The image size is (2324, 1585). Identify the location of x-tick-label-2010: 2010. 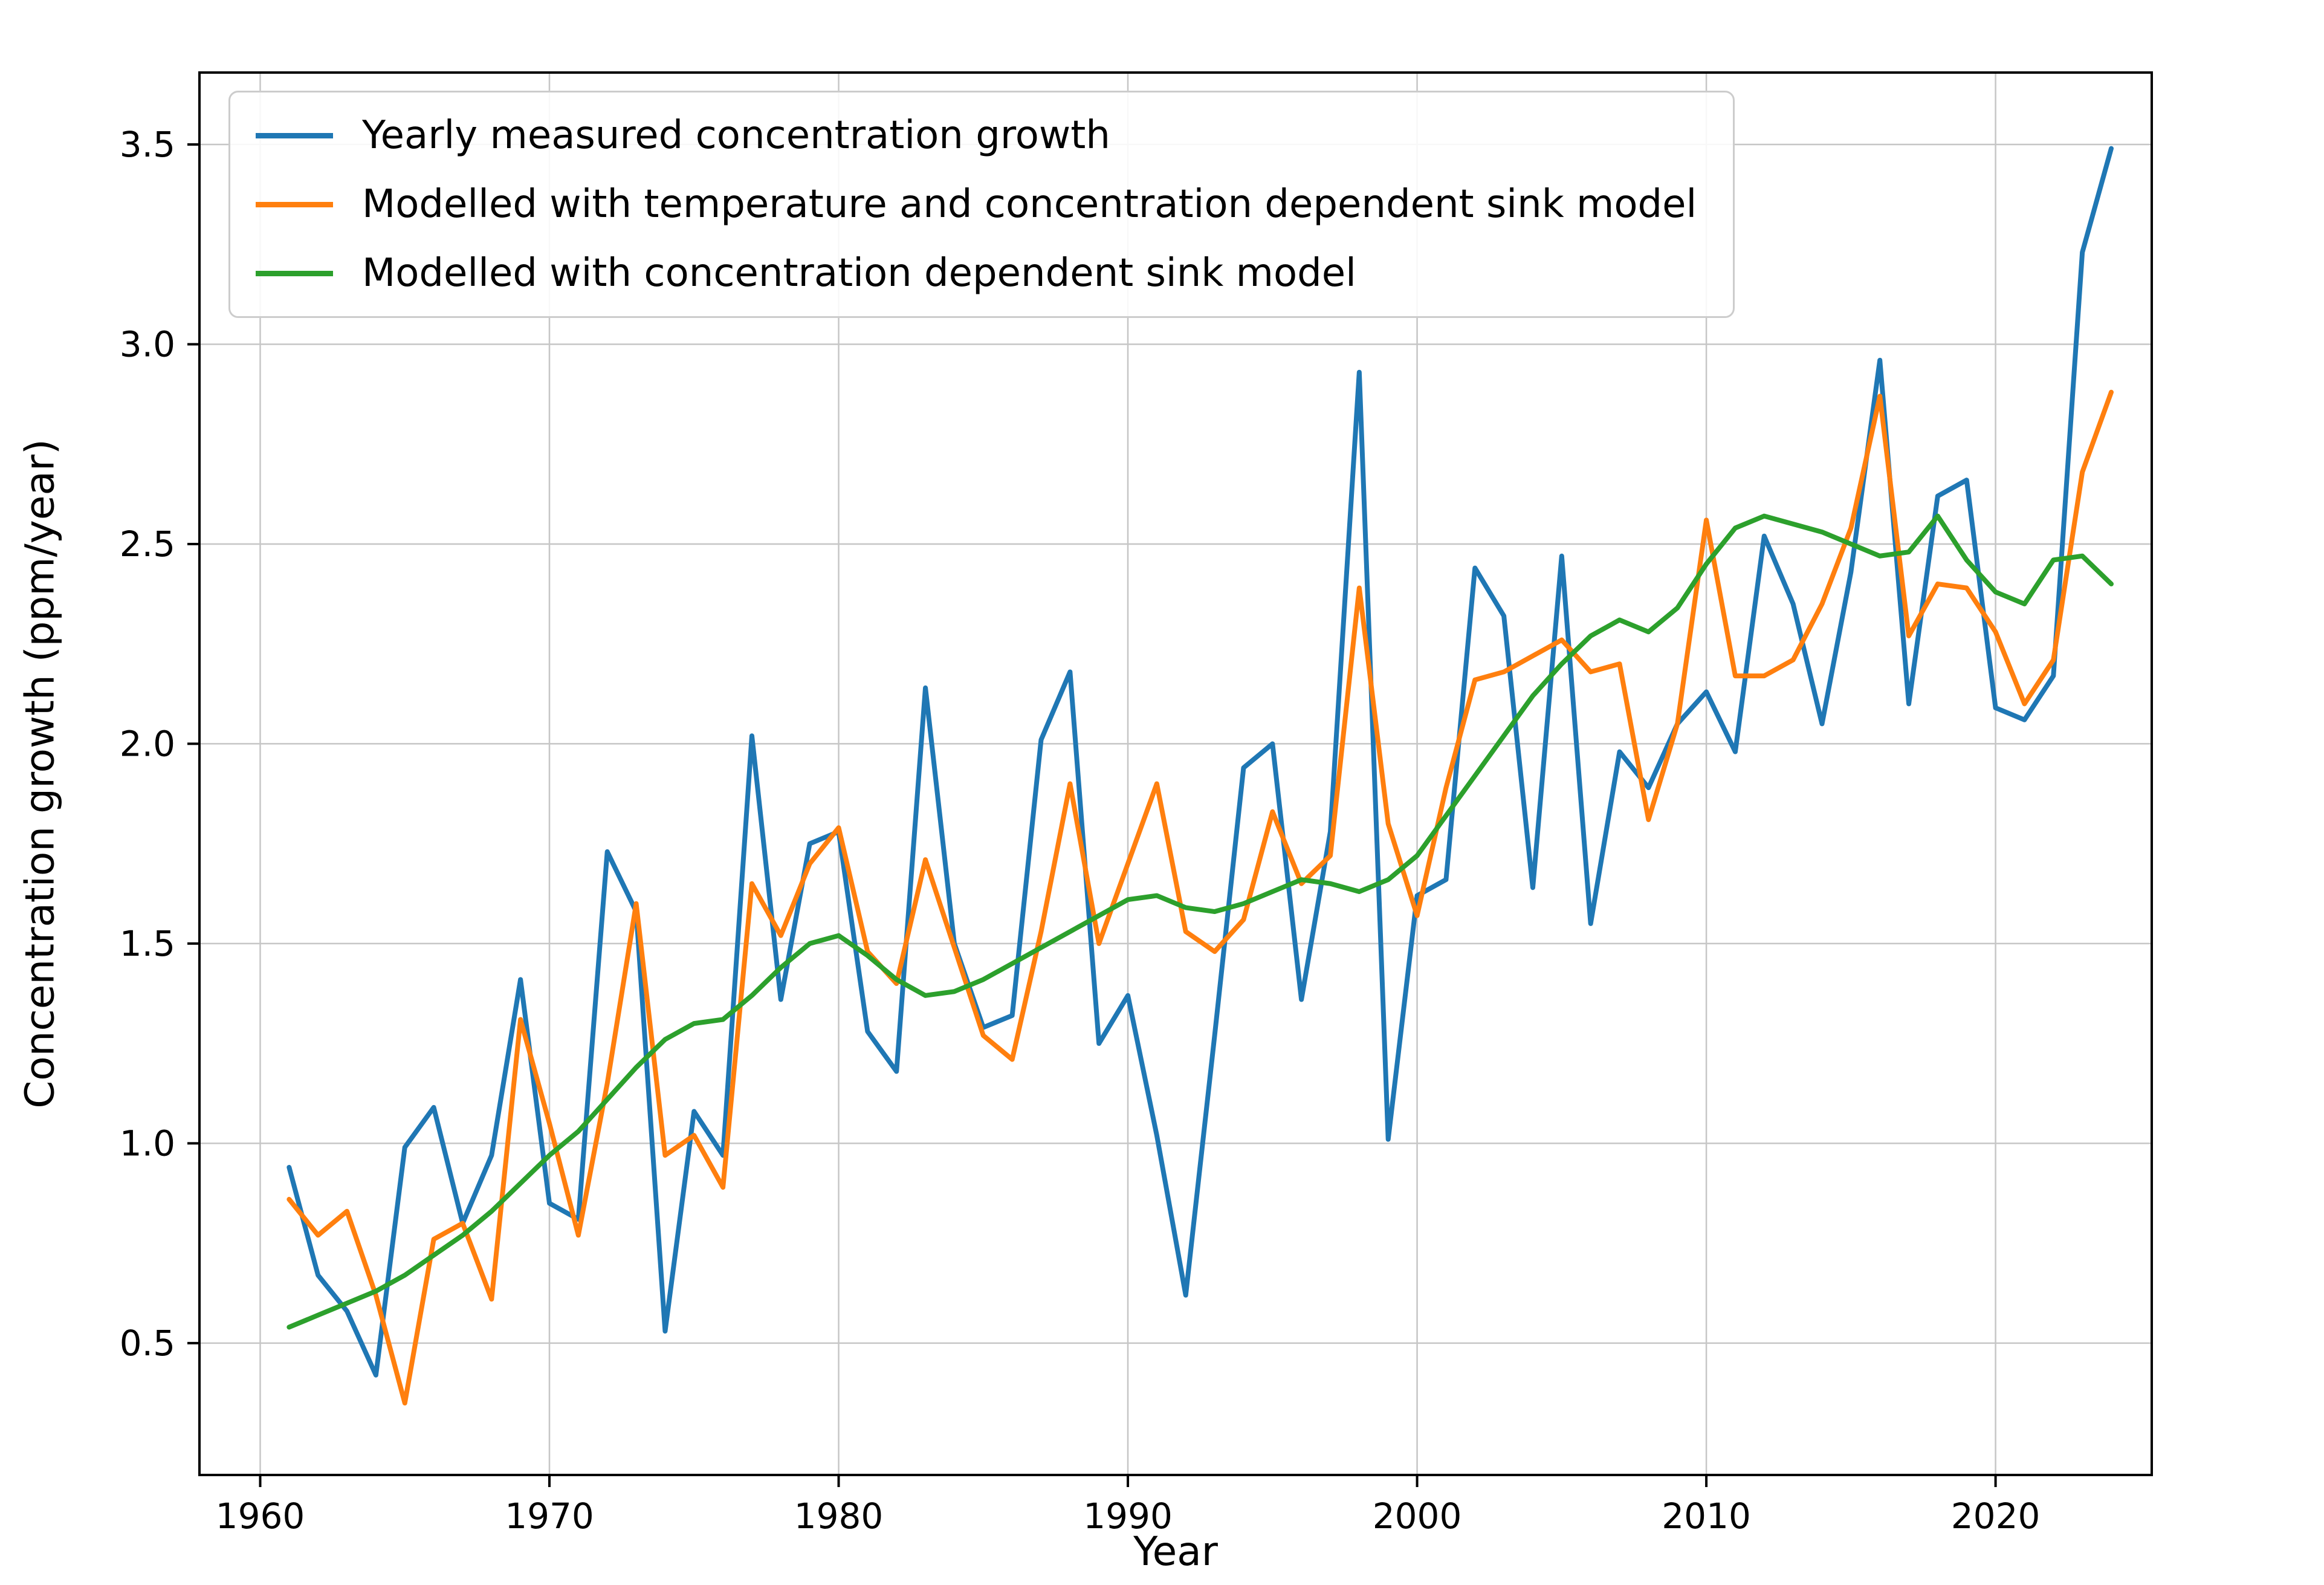
(1706, 1516).